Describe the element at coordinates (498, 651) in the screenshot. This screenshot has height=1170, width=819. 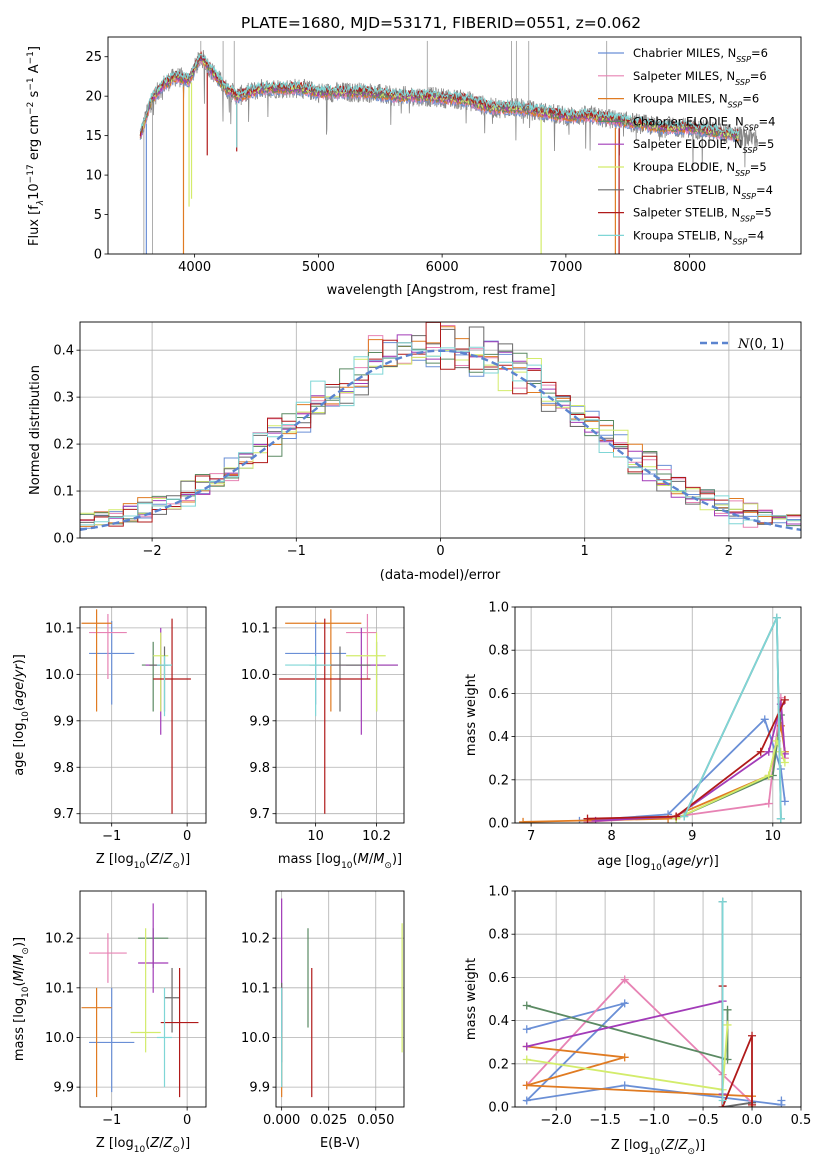
I see `y-tick-label: 0.8` at that location.